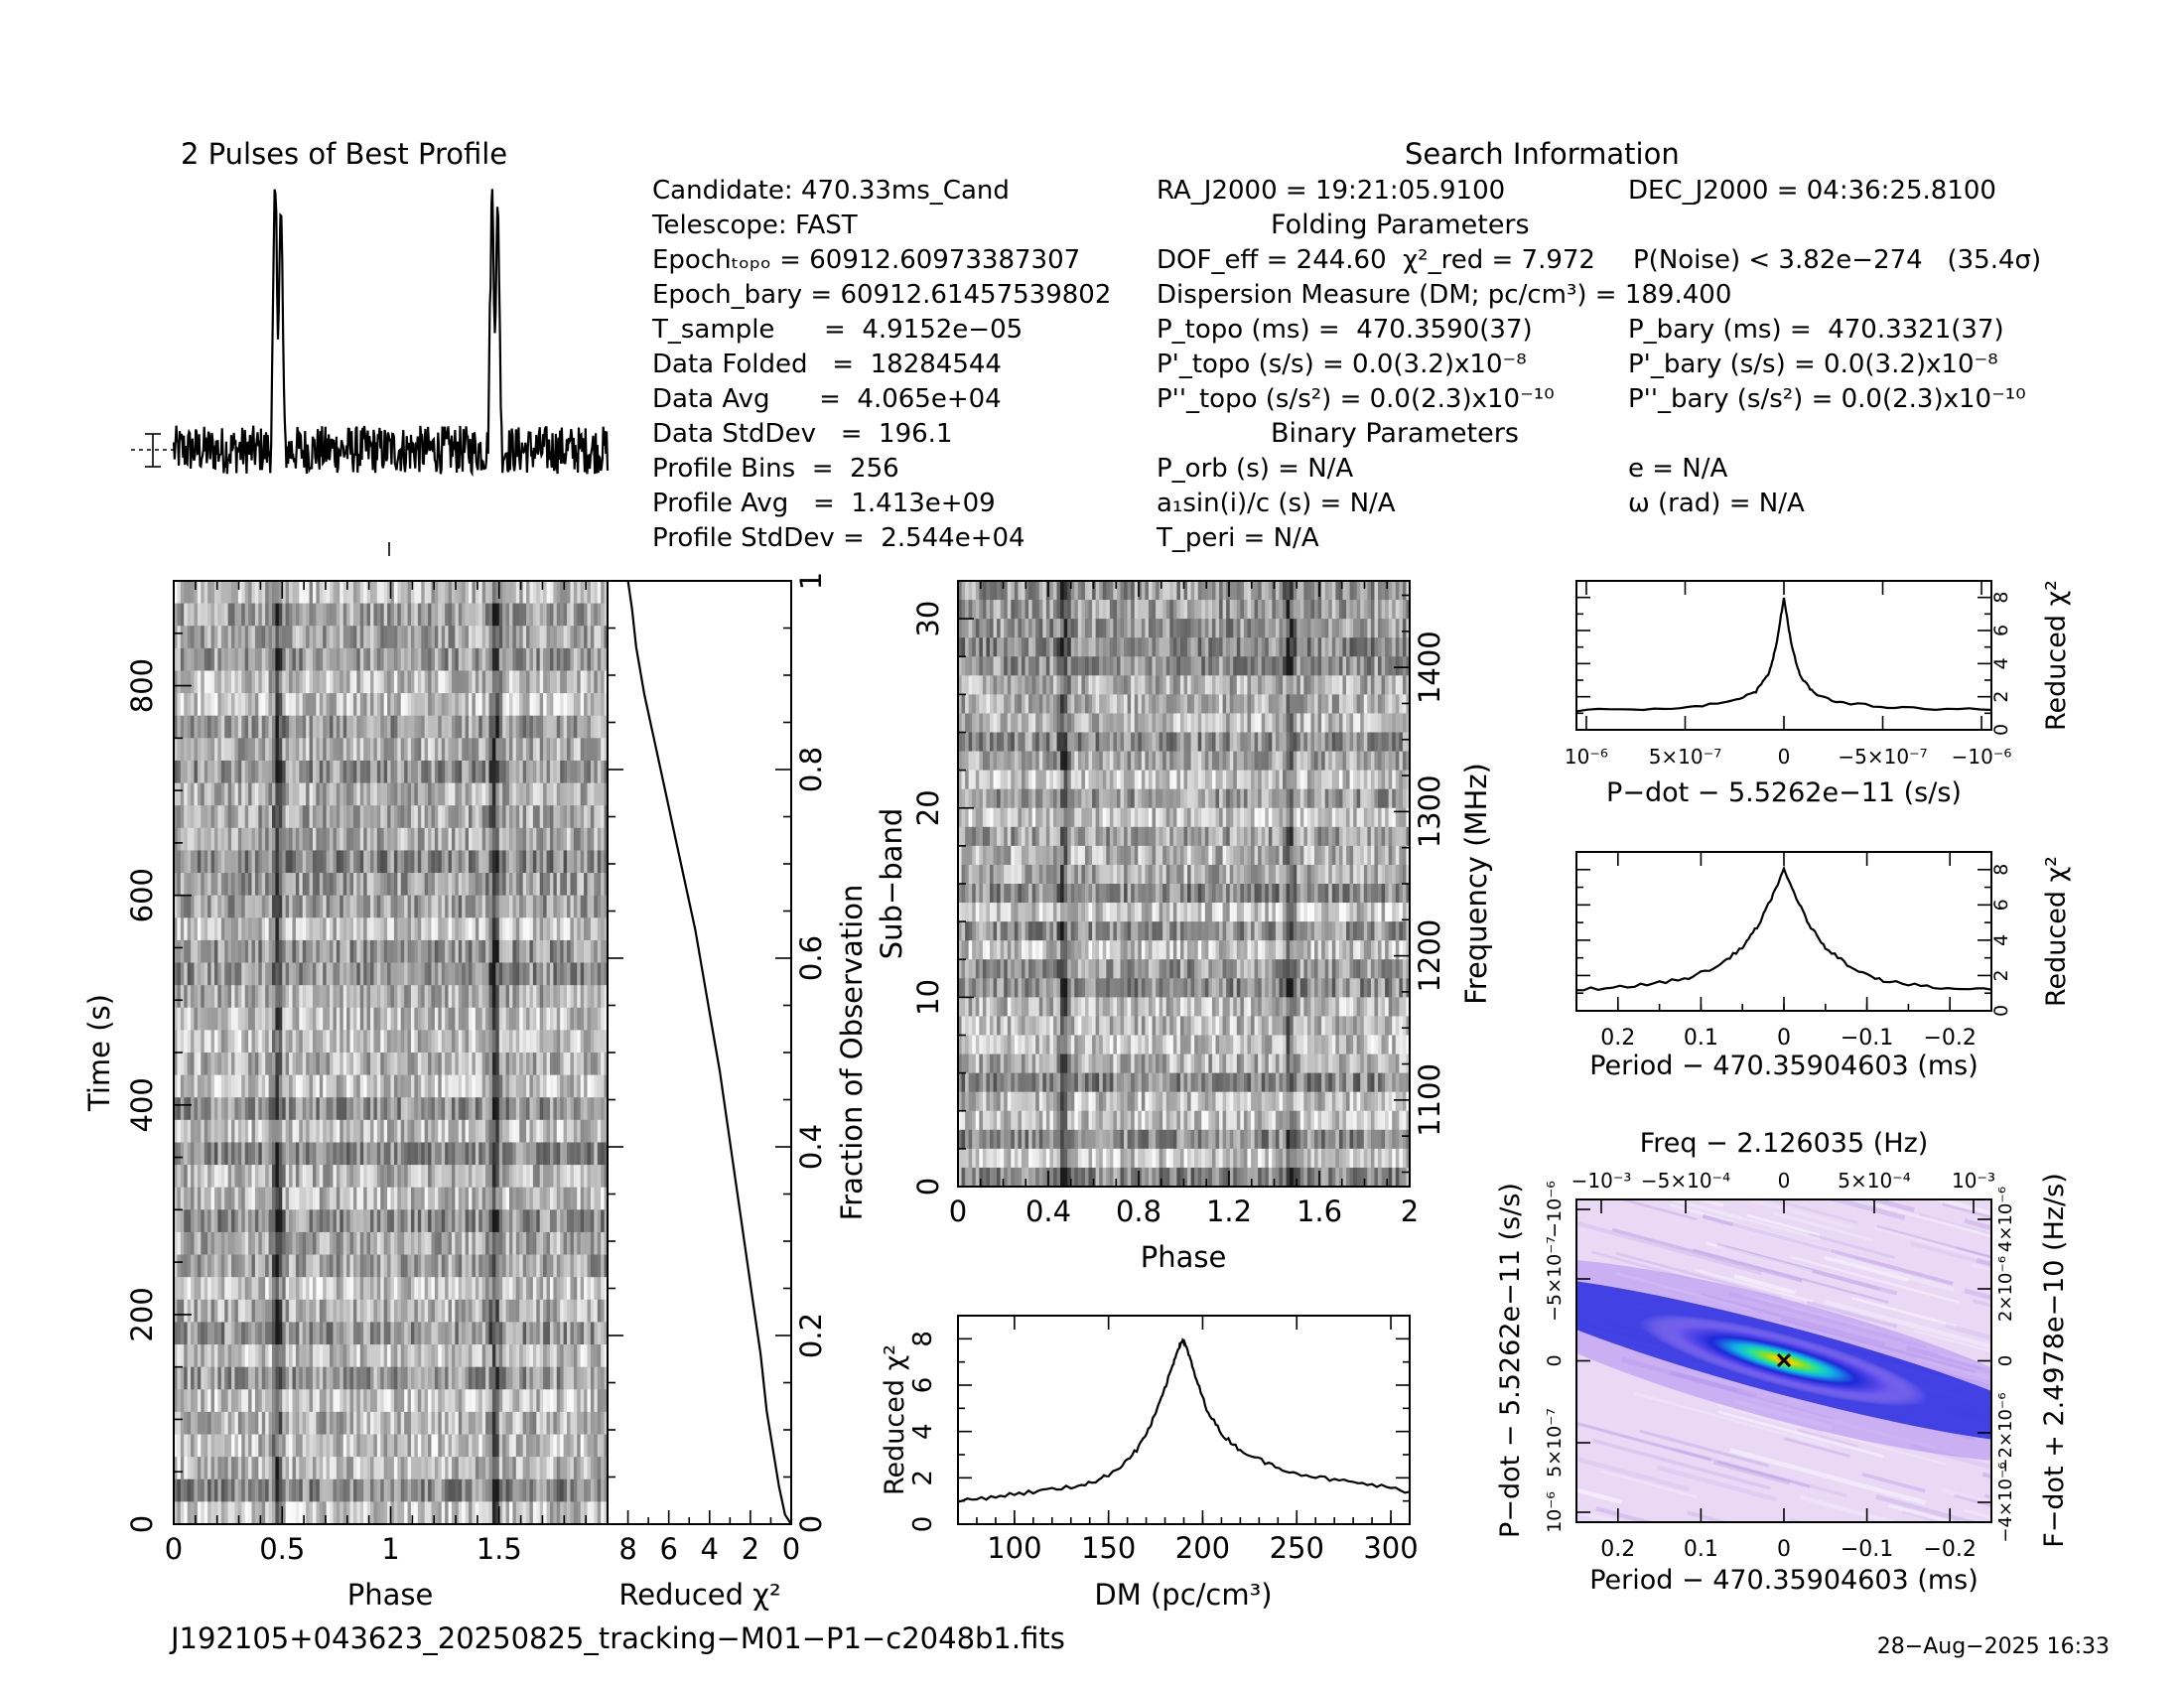 The height and width of the screenshot is (1688, 2184). Describe the element at coordinates (391, 1053) in the screenshot. I see `time-phase-heatmap` at that location.